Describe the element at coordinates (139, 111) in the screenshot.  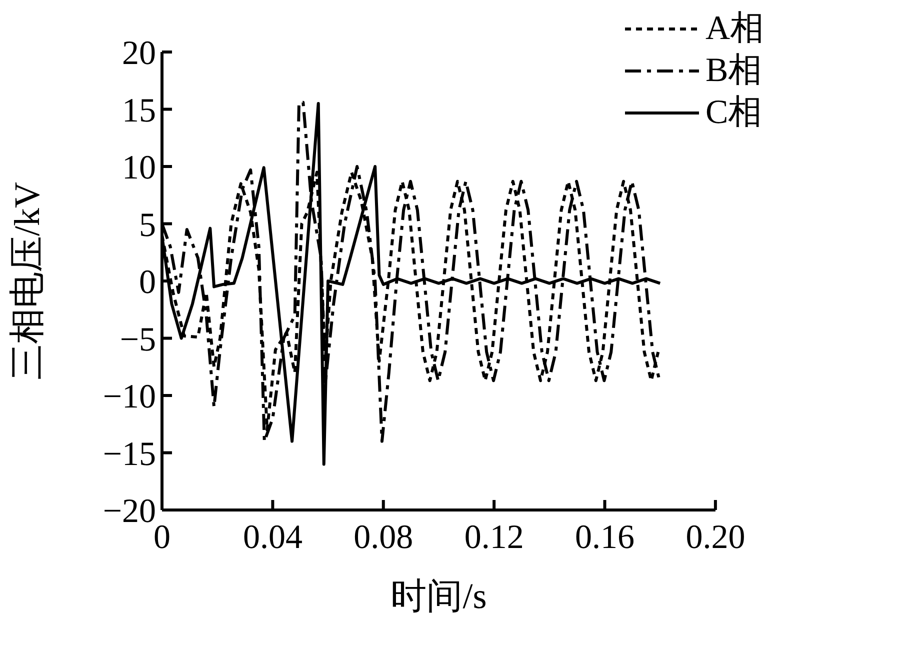
I see `y-tick-label: 15` at that location.